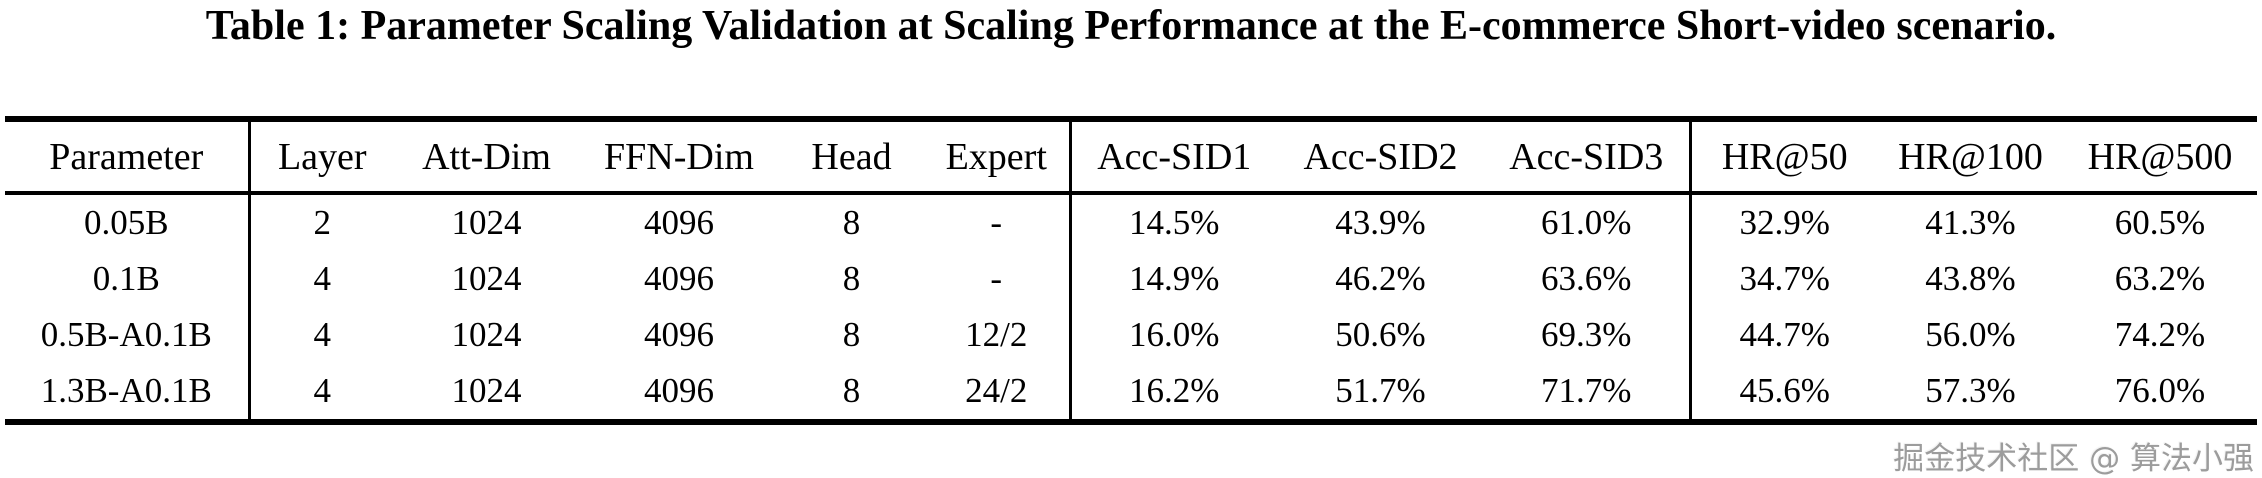 The image size is (2262, 478). I want to click on watermark: 掘金技术社区 @ 算法小强, so click(2073, 459).